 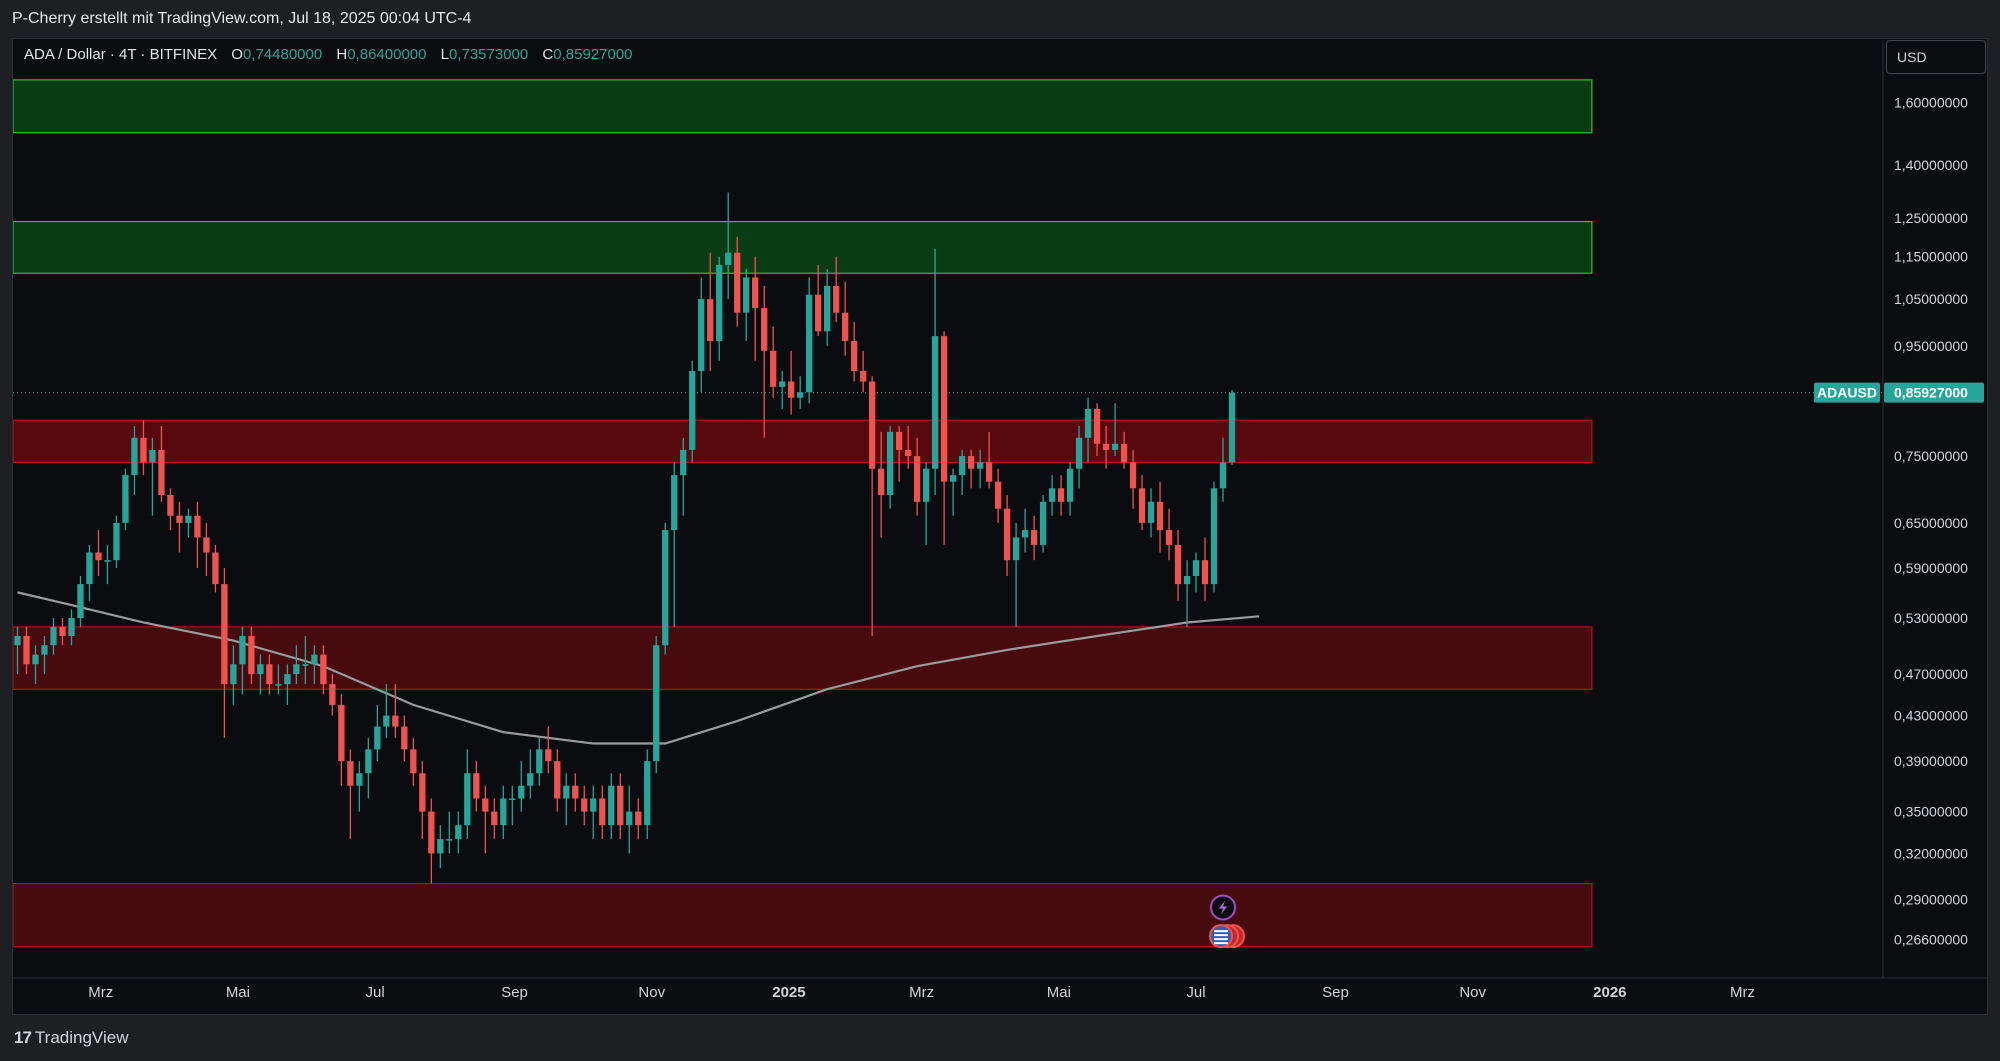 I want to click on lightning-event-icon, so click(x=1223, y=907).